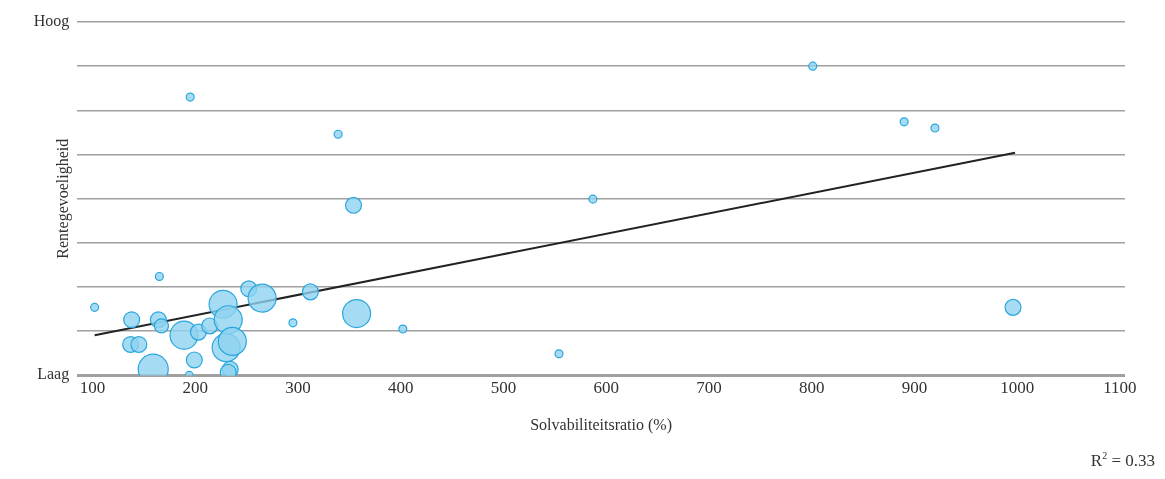 The image size is (1165, 479). I want to click on x-tick-label: 800, so click(811, 388).